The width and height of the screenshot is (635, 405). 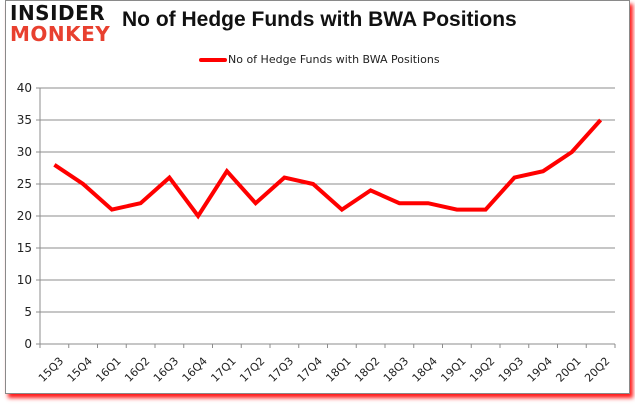 What do you see at coordinates (252, 370) in the screenshot?
I see `x-tick-label: 17Q2` at bounding box center [252, 370].